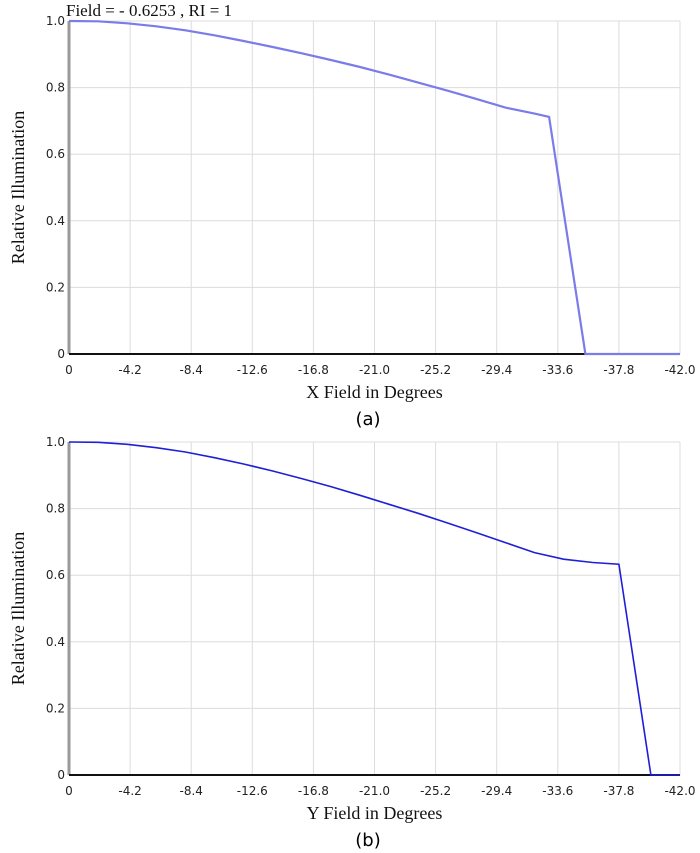 The width and height of the screenshot is (700, 853). I want to click on x-axis-title: X Field in Degrees, so click(374, 392).